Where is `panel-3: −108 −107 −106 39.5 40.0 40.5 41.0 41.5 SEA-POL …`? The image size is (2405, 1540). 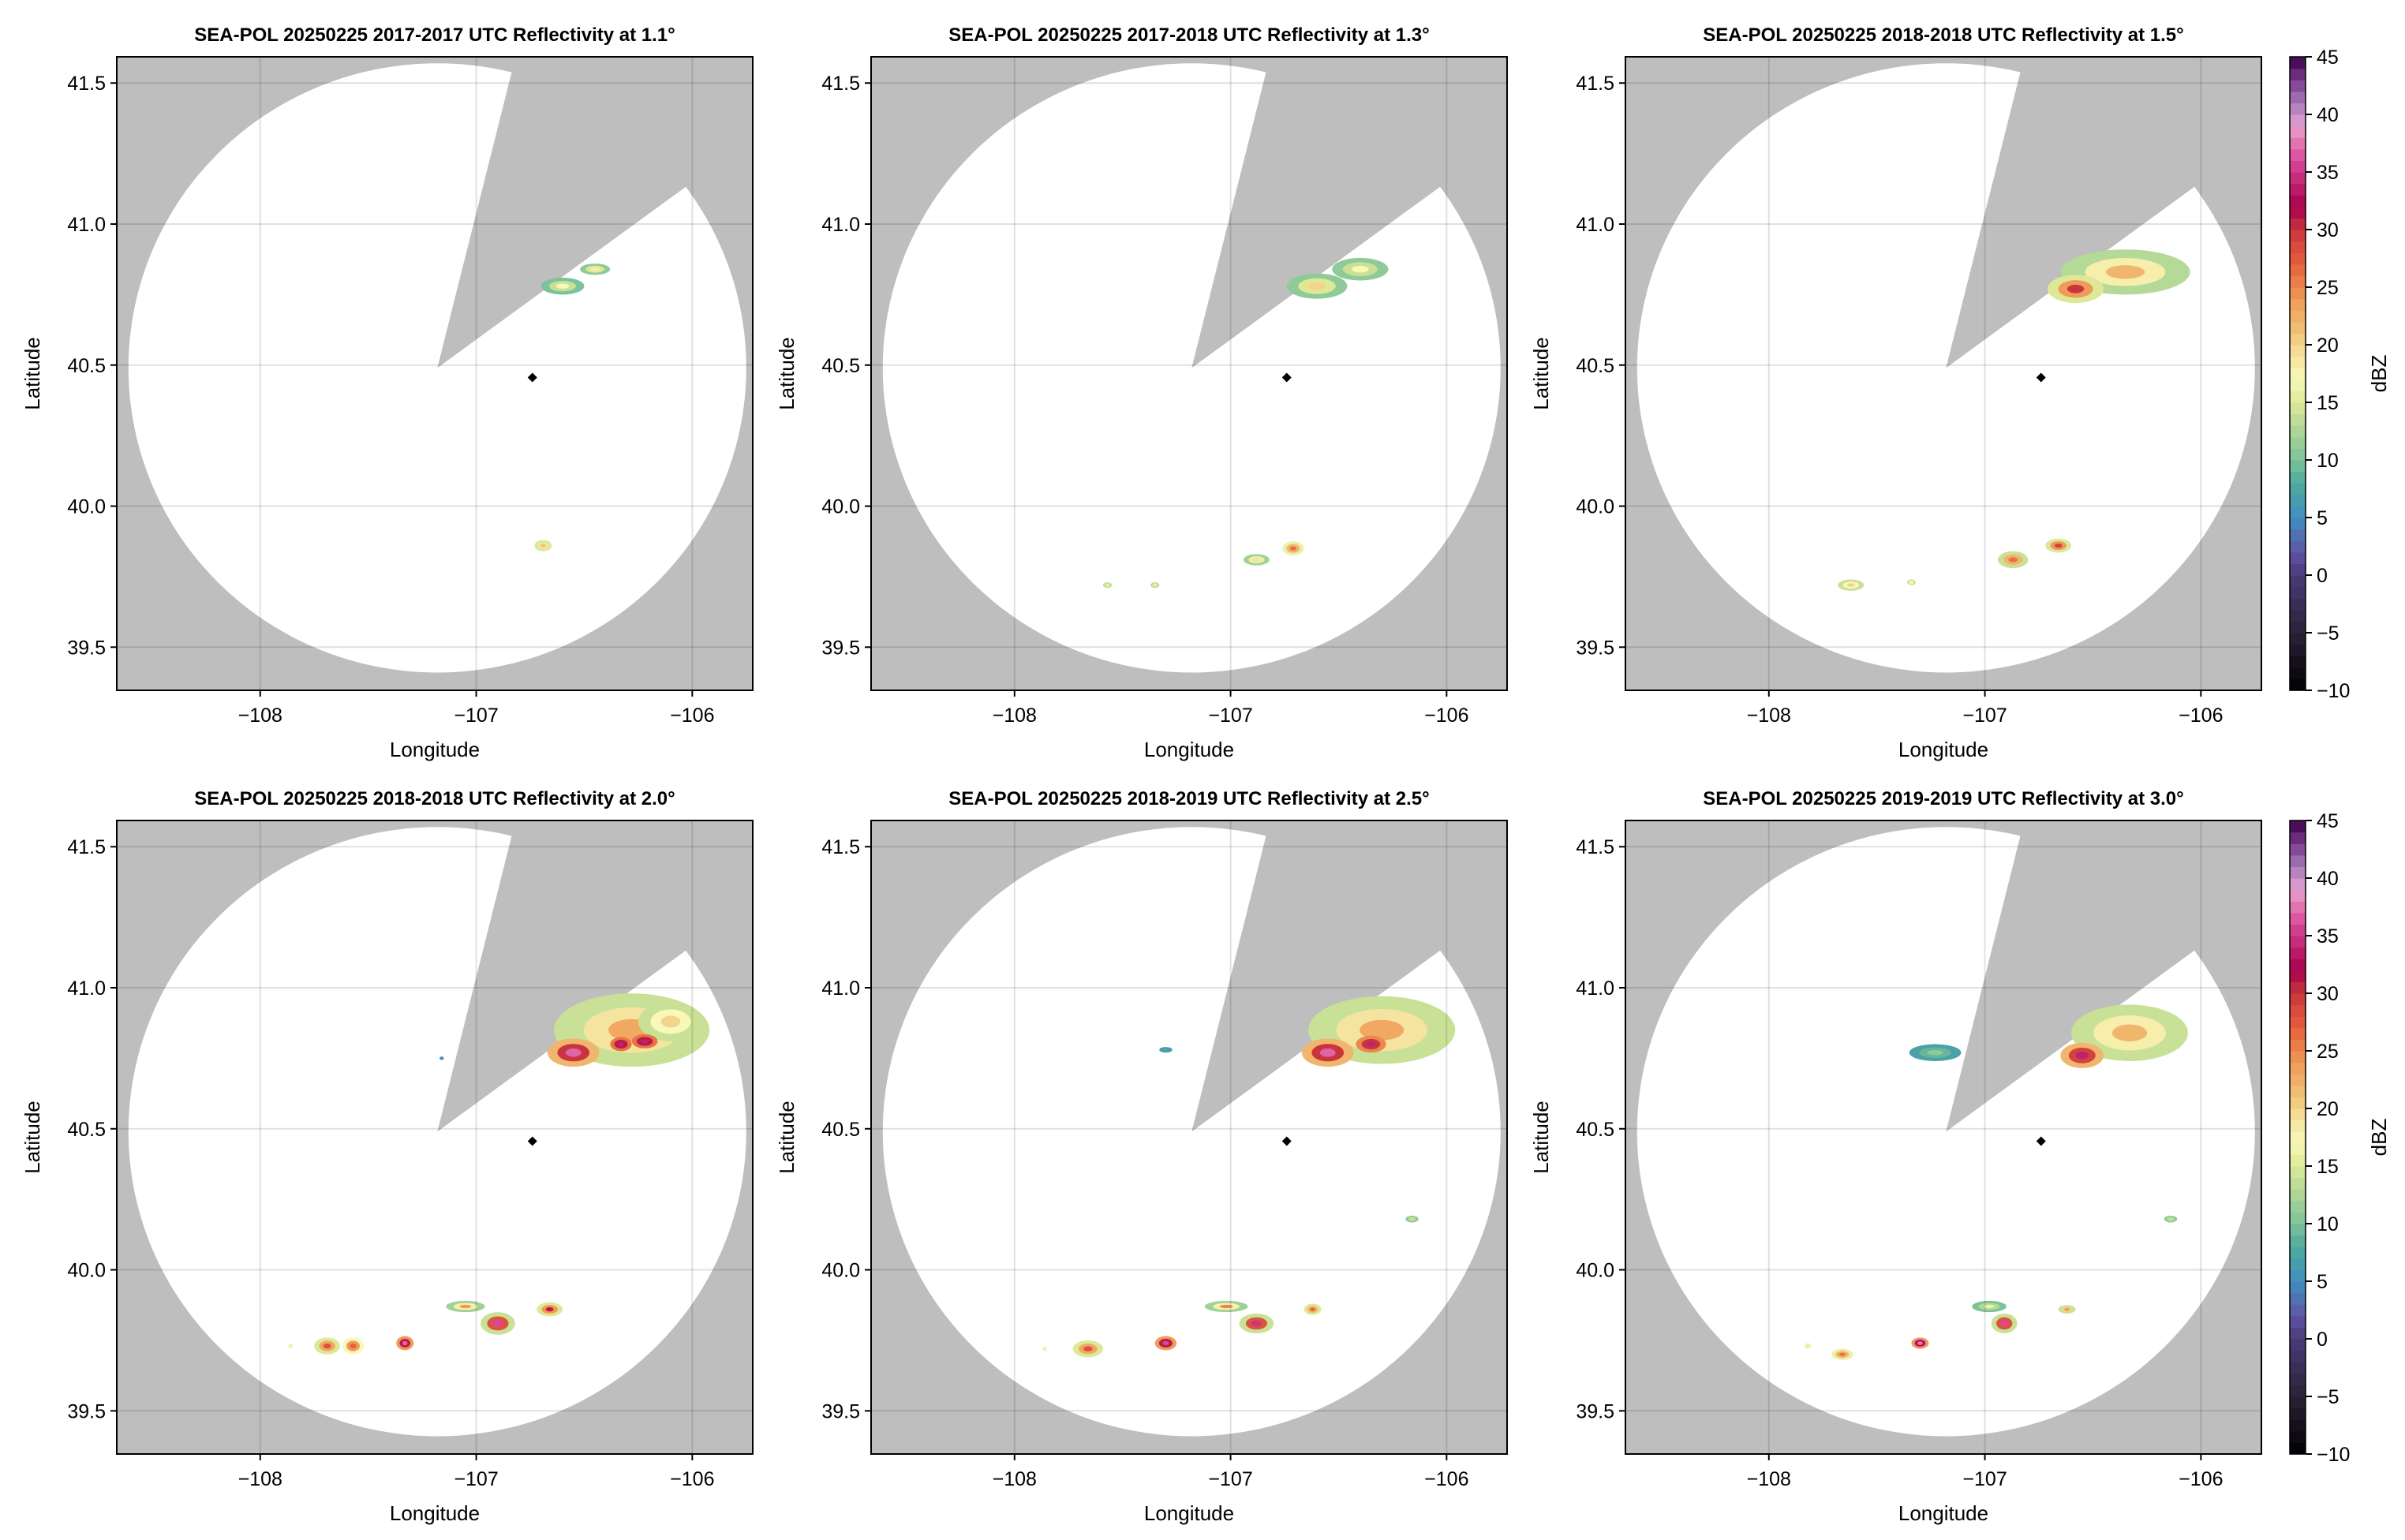
panel-3: −108 −107 −106 39.5 40.0 40.5 41.0 41.5 SEA-POL … is located at coordinates (1895, 392).